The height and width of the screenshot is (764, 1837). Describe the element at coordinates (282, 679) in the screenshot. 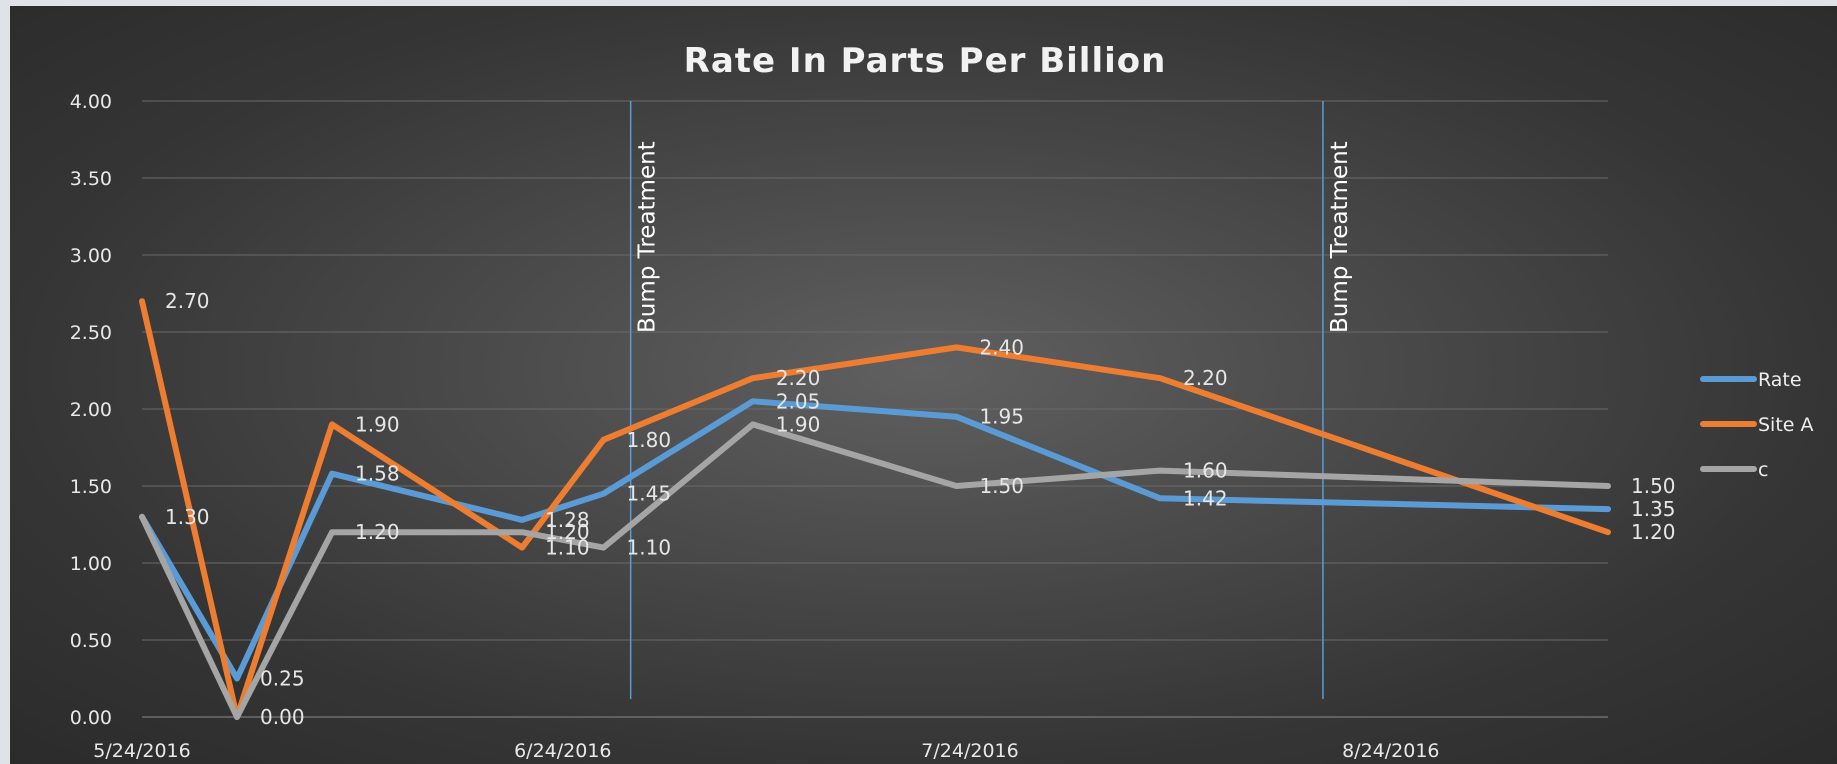

I see `data-label: 0.25` at that location.